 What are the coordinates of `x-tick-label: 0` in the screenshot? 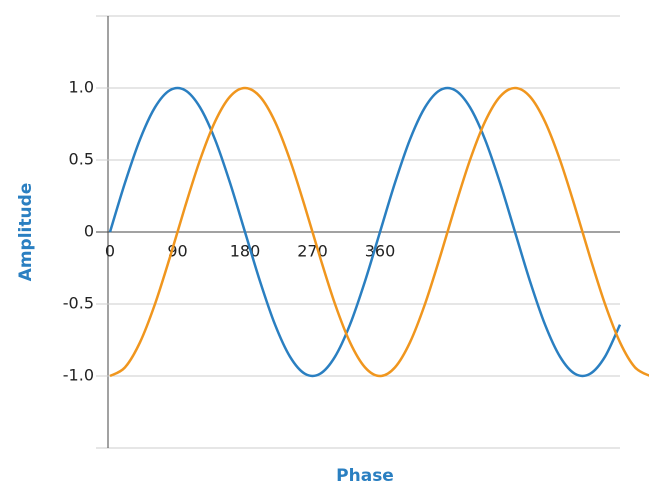 It's located at (110, 251).